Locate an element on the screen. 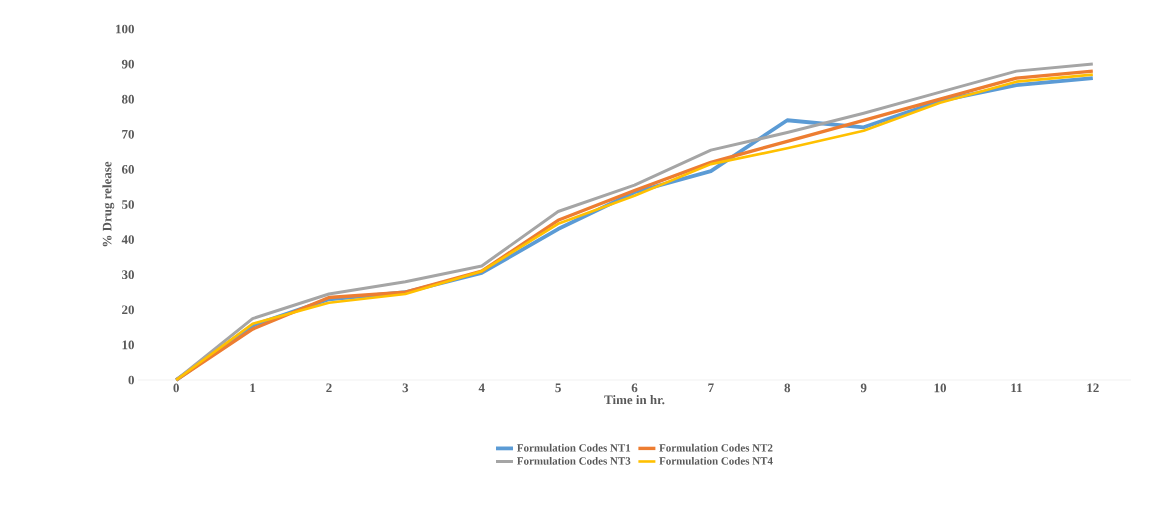 The height and width of the screenshot is (511, 1152). x-axis-title: Time in hr. is located at coordinates (634, 400).